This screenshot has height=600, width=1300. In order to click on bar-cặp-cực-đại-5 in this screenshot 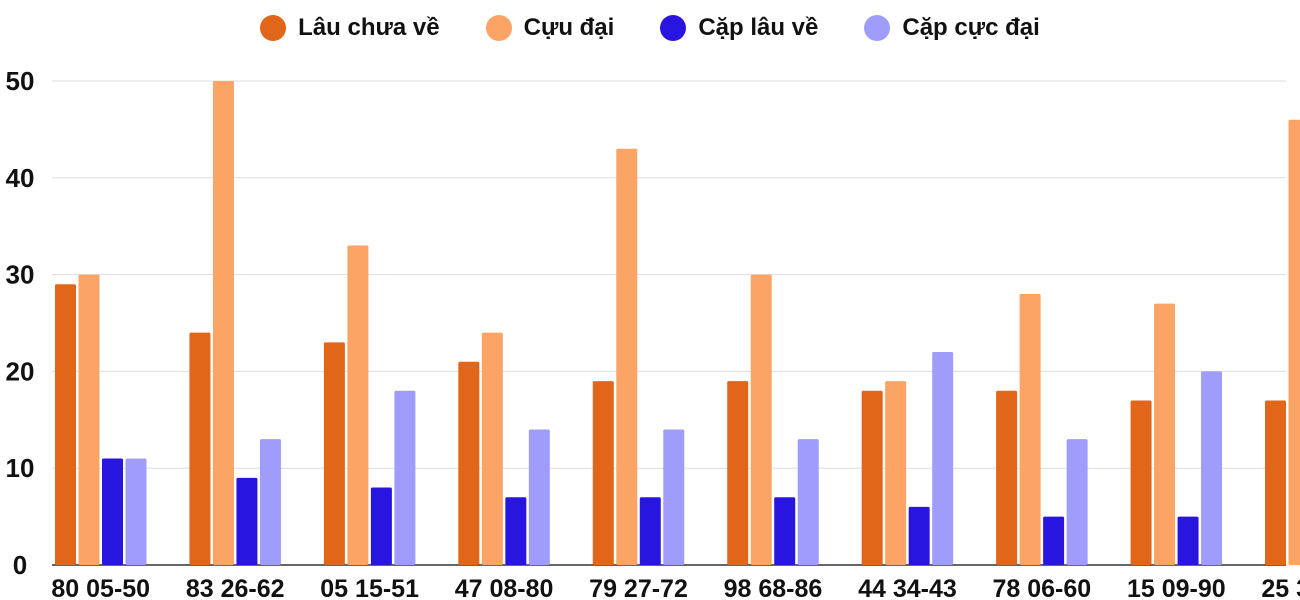, I will do `click(808, 502)`.